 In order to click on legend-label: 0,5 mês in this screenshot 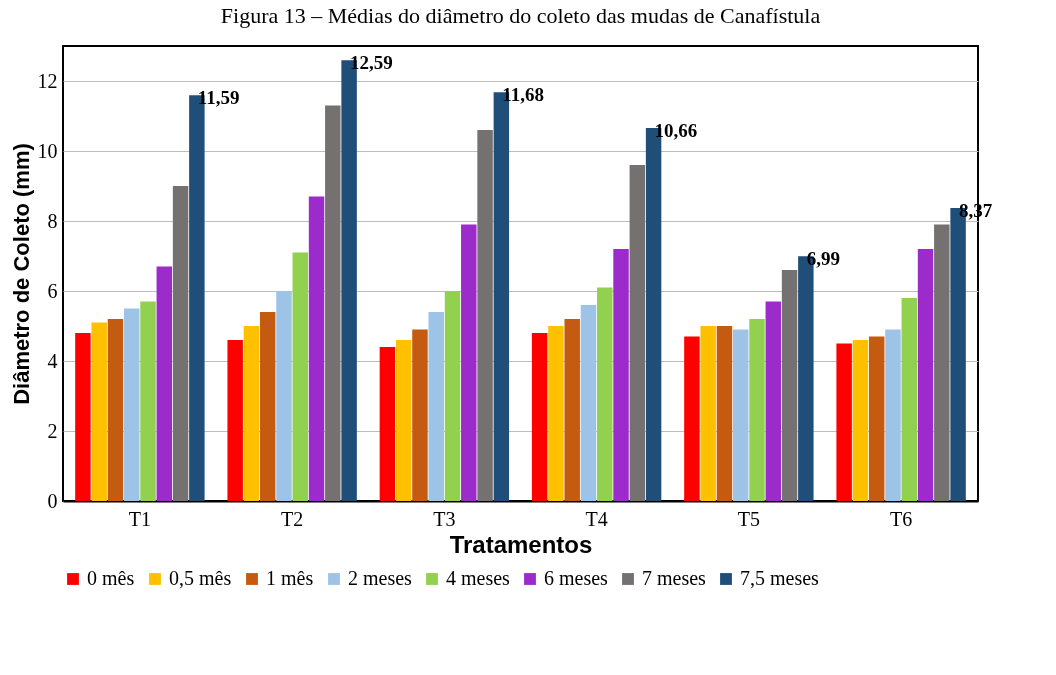, I will do `click(200, 578)`.